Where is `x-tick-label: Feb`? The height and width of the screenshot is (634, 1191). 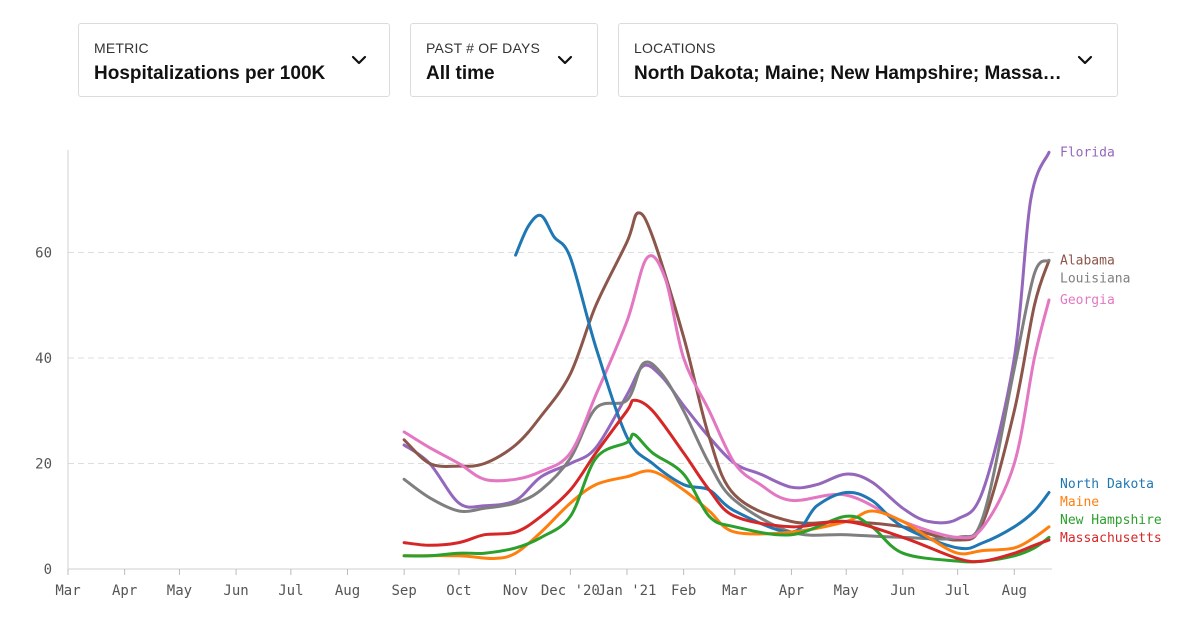
x-tick-label: Feb is located at coordinates (683, 591).